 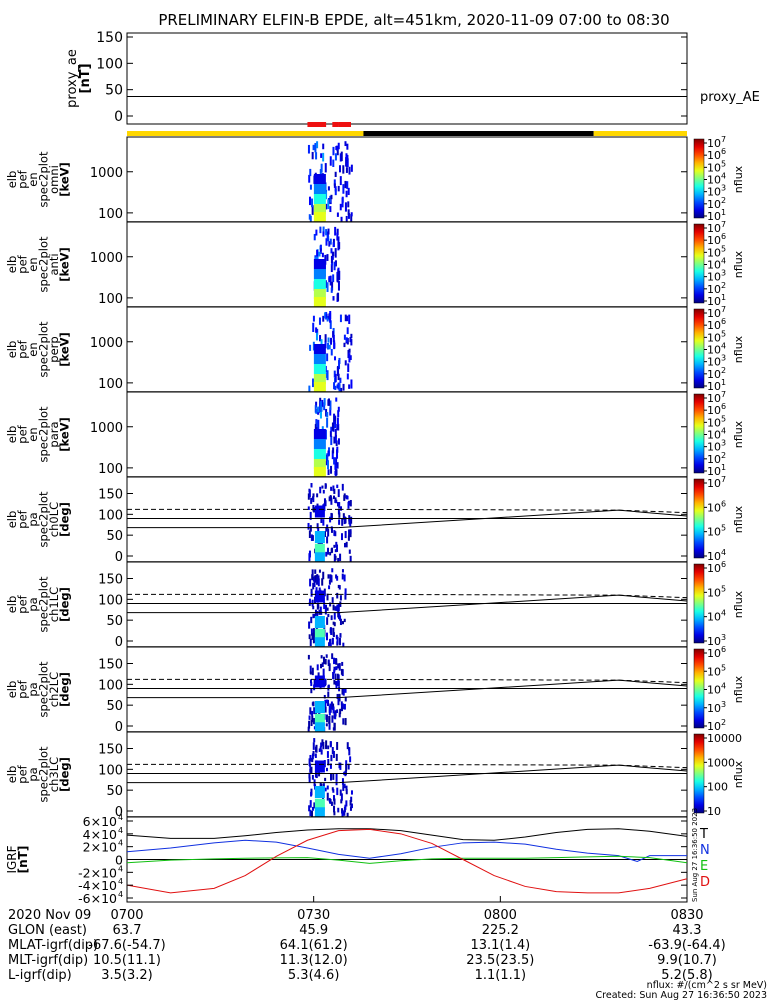 What do you see at coordinates (65, 179) in the screenshot?
I see `ylabel-line: [keV]` at bounding box center [65, 179].